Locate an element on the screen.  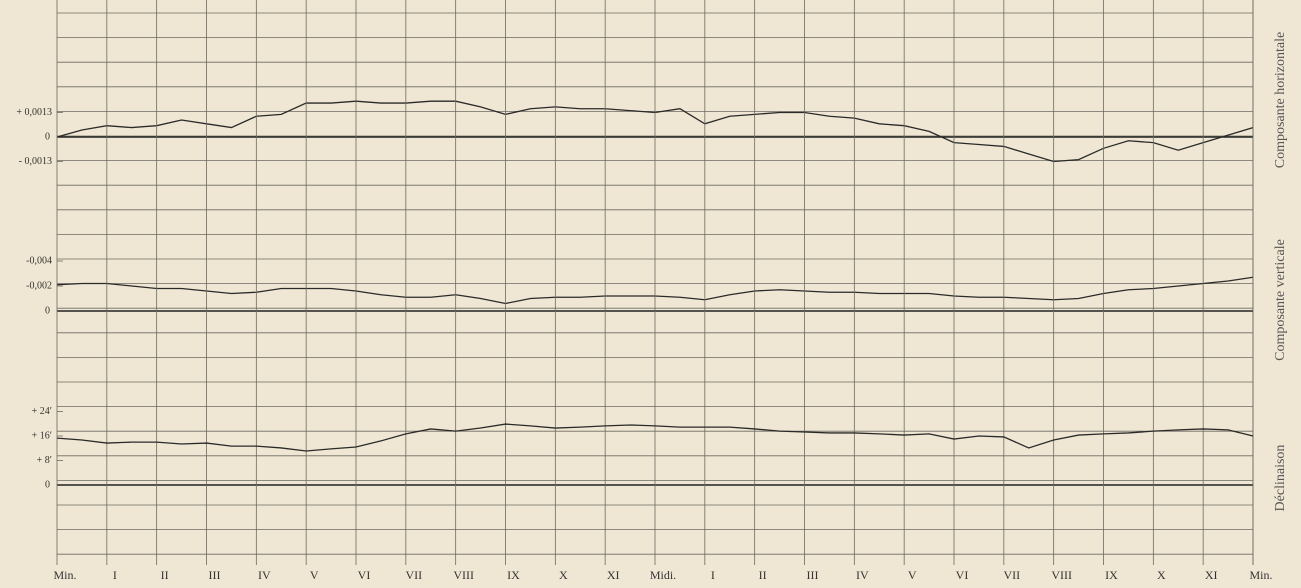
axis-label: Déclinaison is located at coordinates (1280, 478).